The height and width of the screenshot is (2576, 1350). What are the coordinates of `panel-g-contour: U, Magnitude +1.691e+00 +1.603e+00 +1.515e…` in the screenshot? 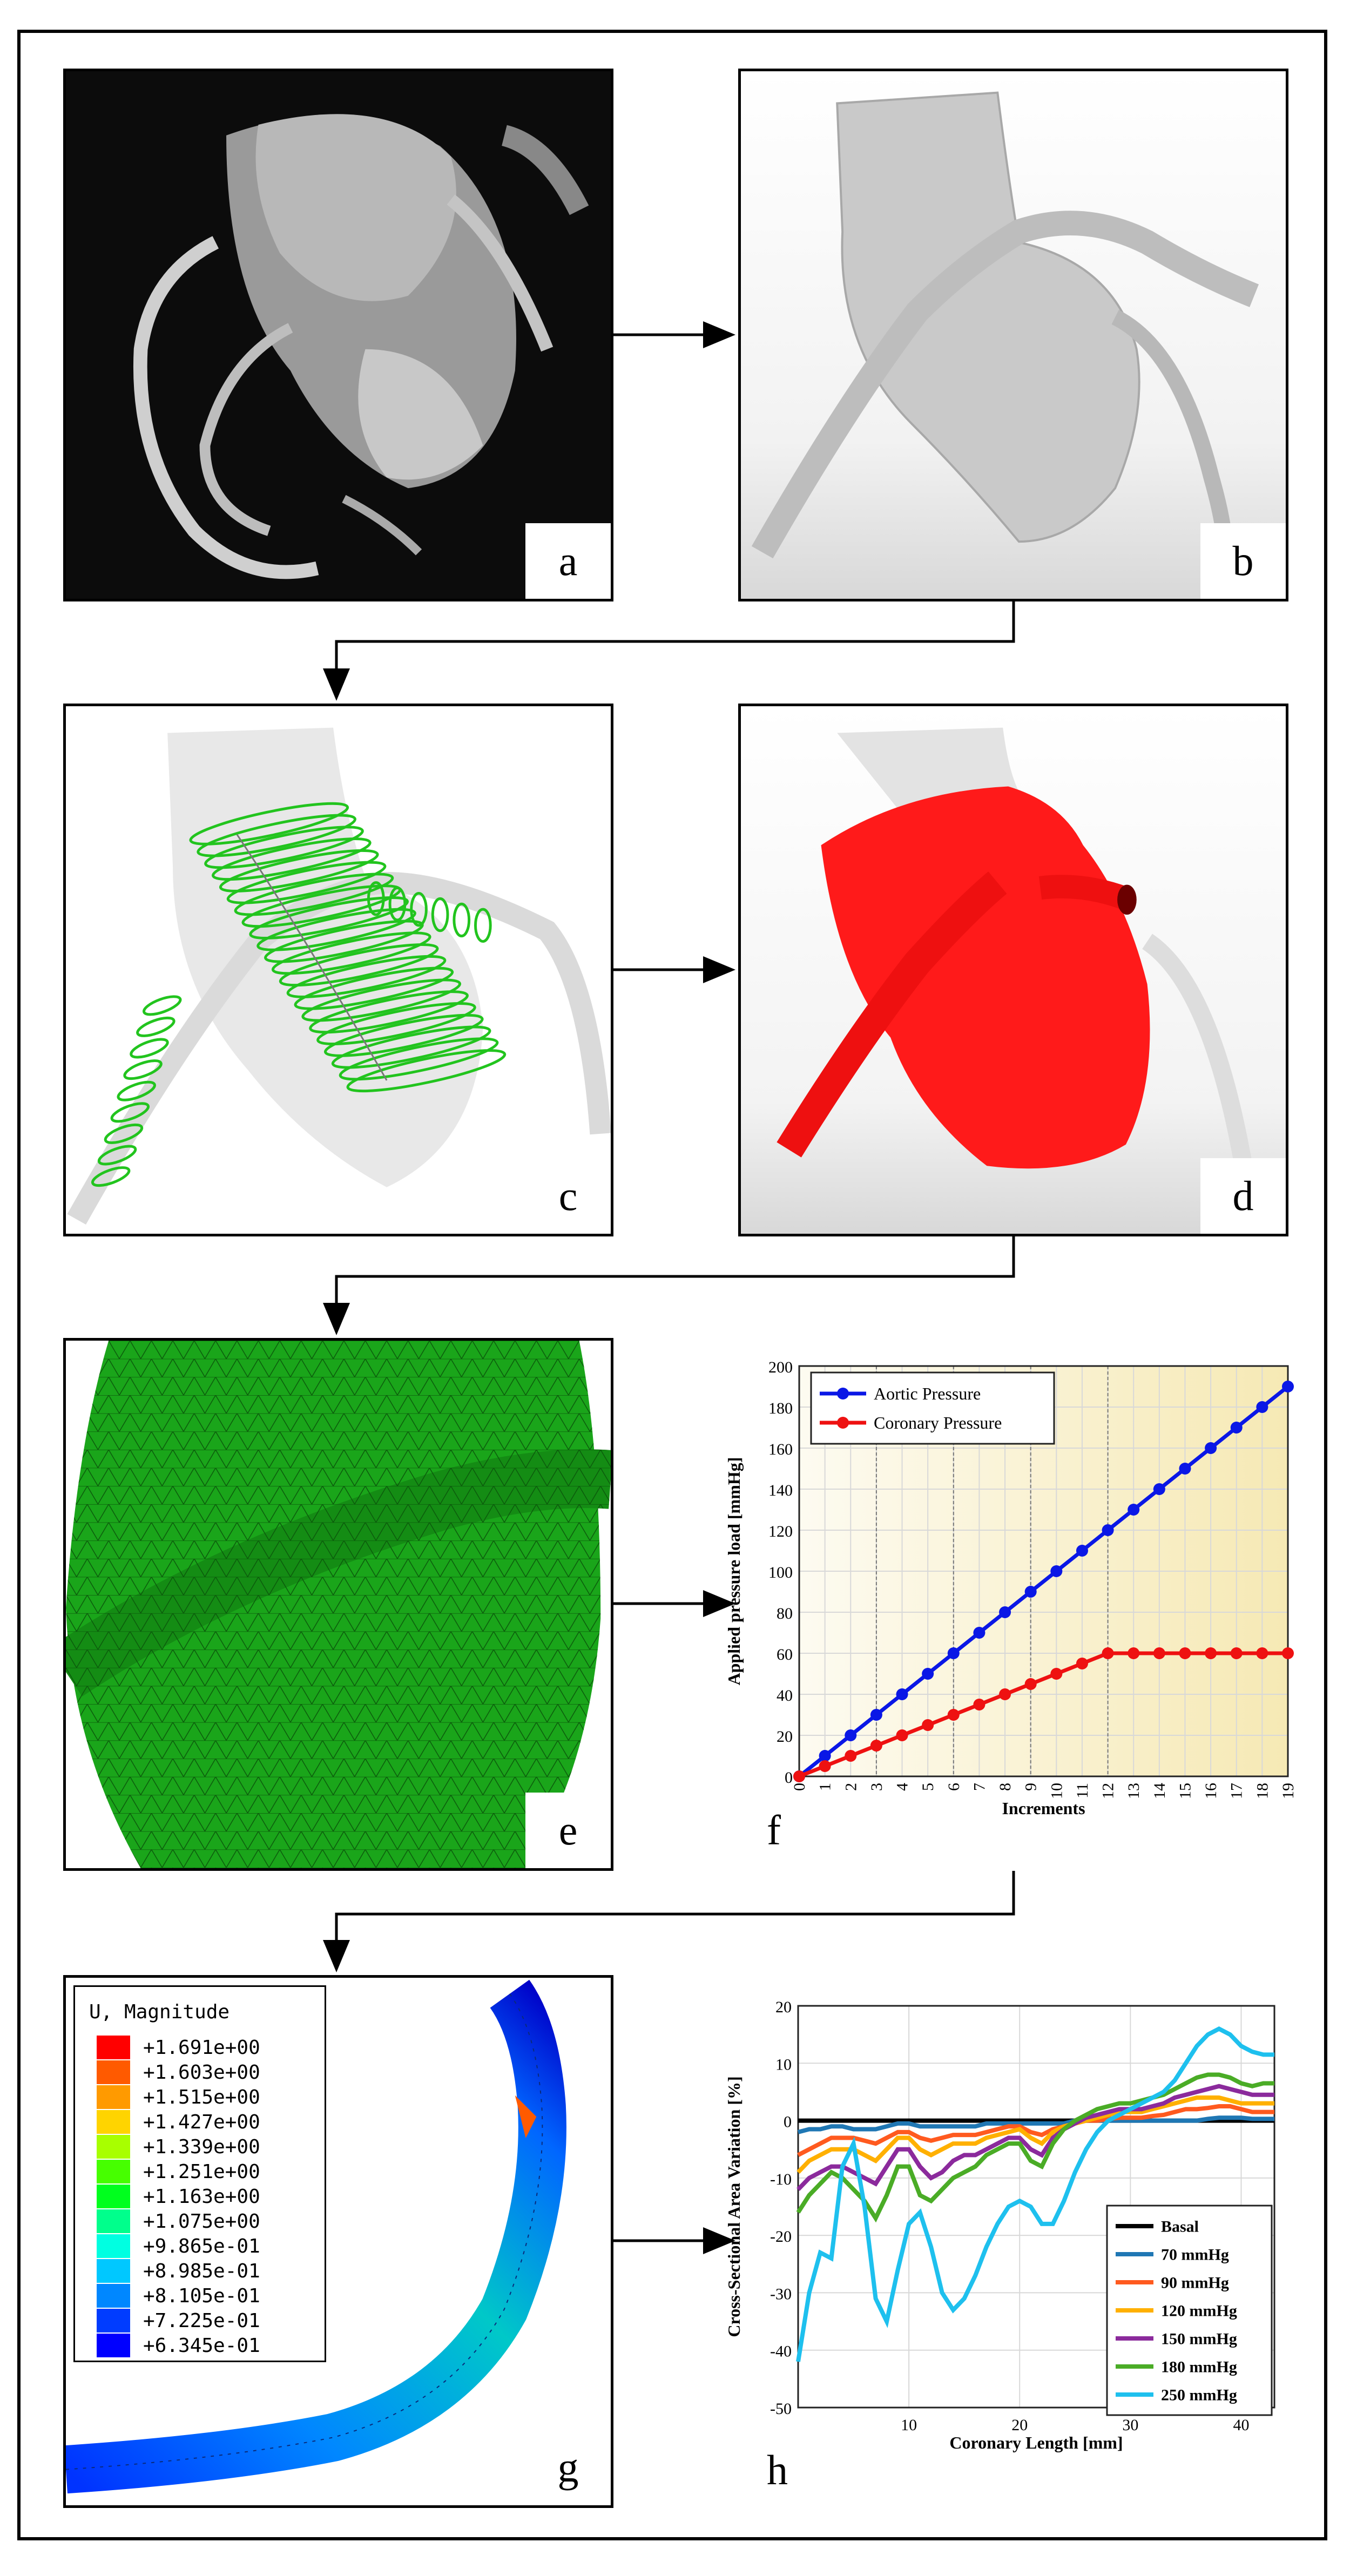 It's located at (338, 2242).